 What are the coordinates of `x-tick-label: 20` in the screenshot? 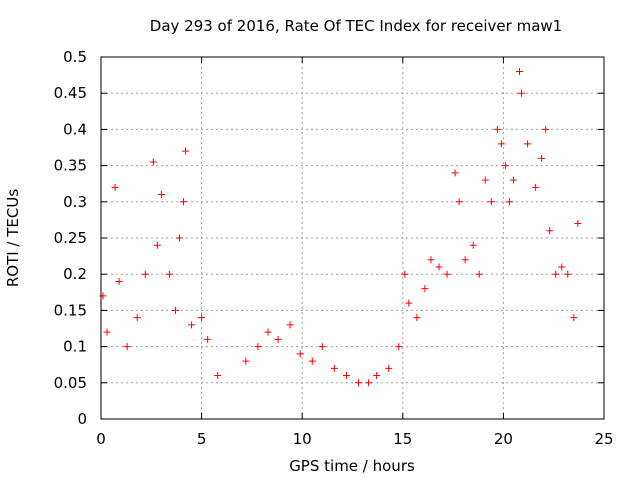 It's located at (503, 439).